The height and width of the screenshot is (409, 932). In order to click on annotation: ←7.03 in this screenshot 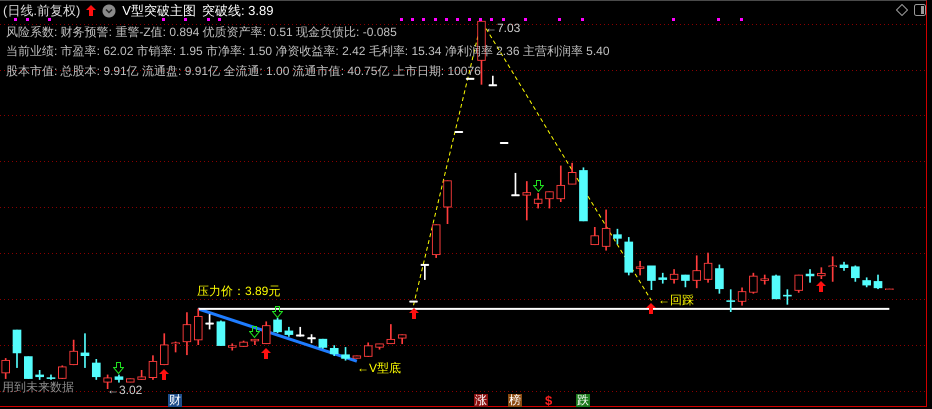, I will do `click(502, 28)`.